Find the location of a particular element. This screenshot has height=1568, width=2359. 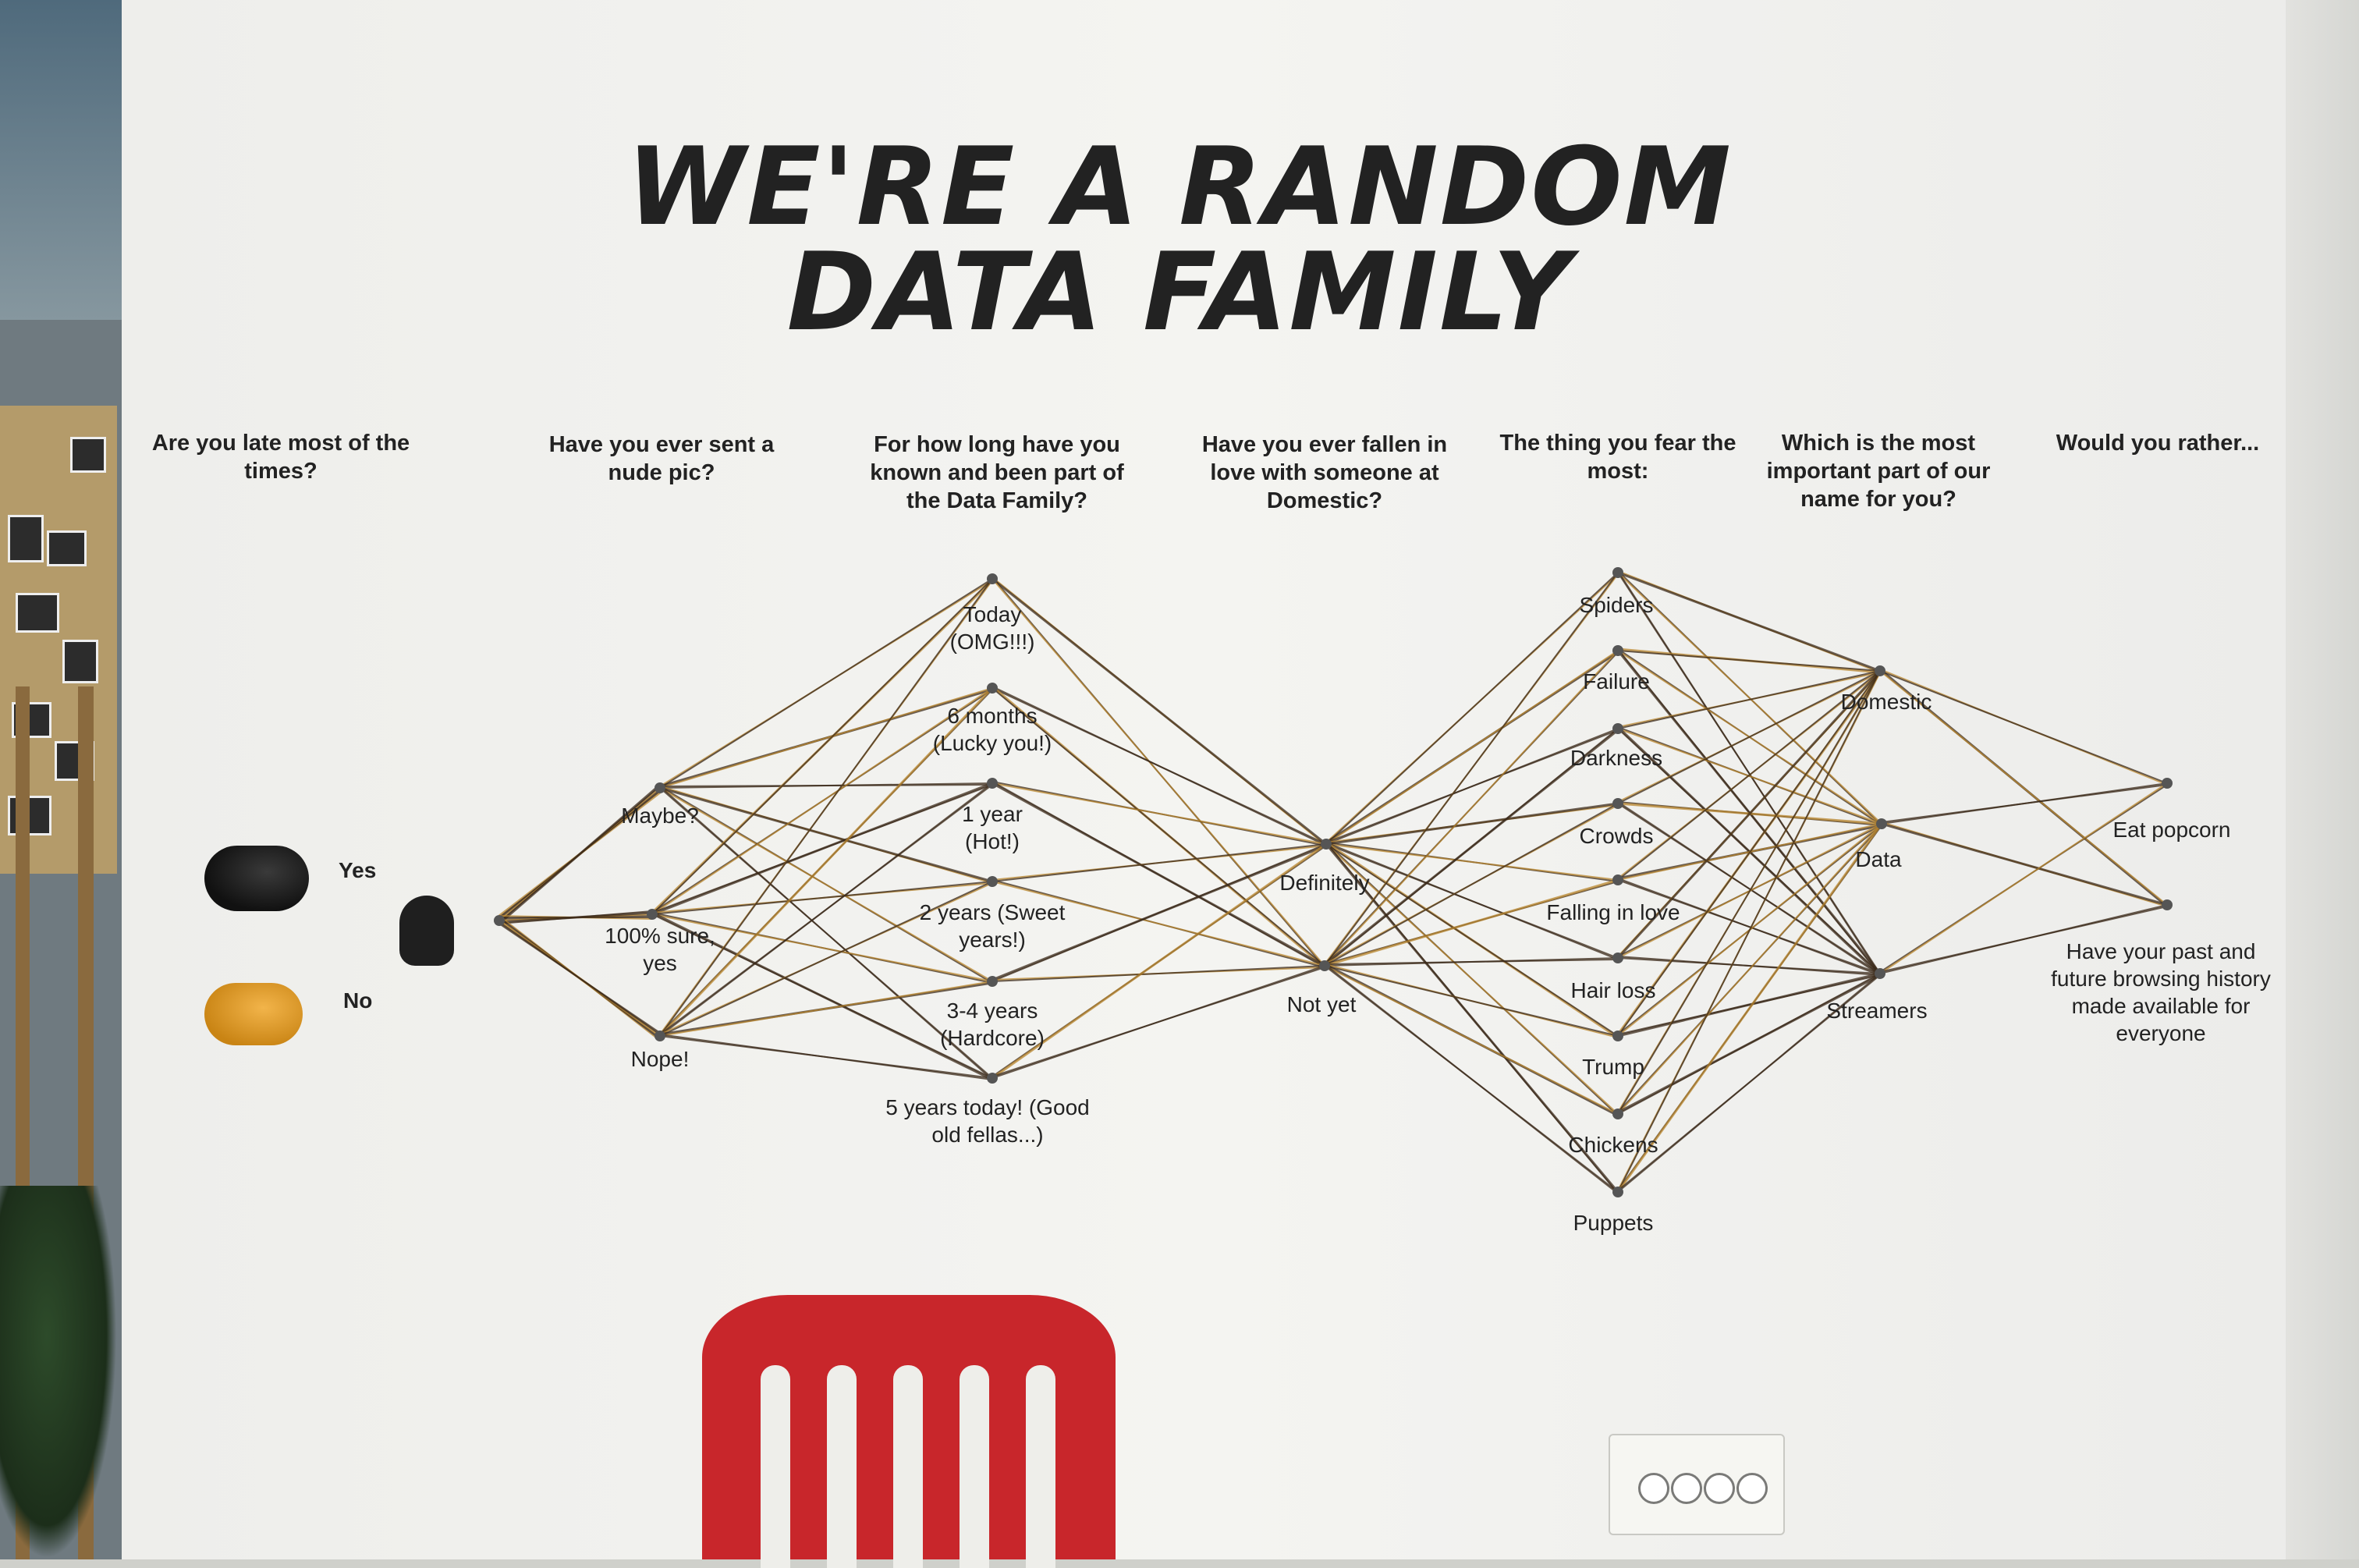

option-nope: Nope! is located at coordinates (660, 1059).